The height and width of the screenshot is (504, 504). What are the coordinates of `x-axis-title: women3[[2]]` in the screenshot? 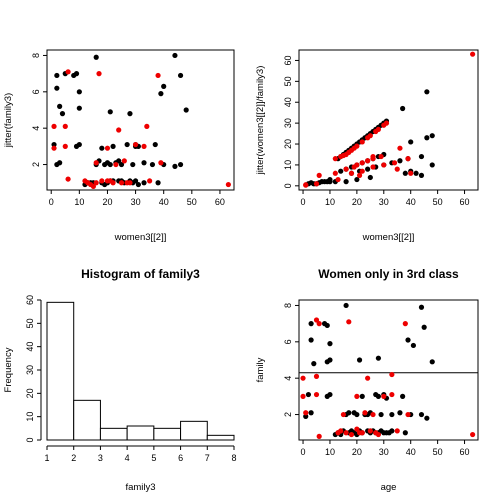 It's located at (388, 237).